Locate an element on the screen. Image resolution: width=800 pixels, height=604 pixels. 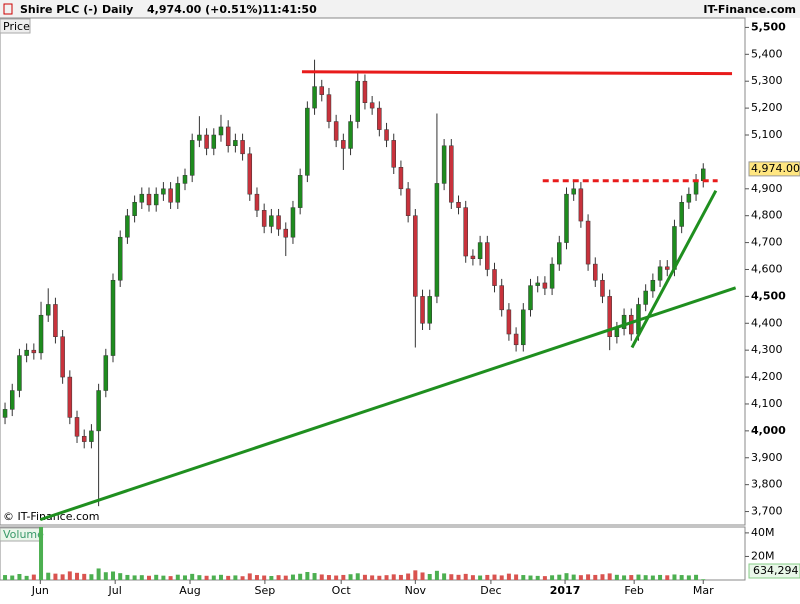
x-tick-label: Oct is located at coordinates (342, 590).